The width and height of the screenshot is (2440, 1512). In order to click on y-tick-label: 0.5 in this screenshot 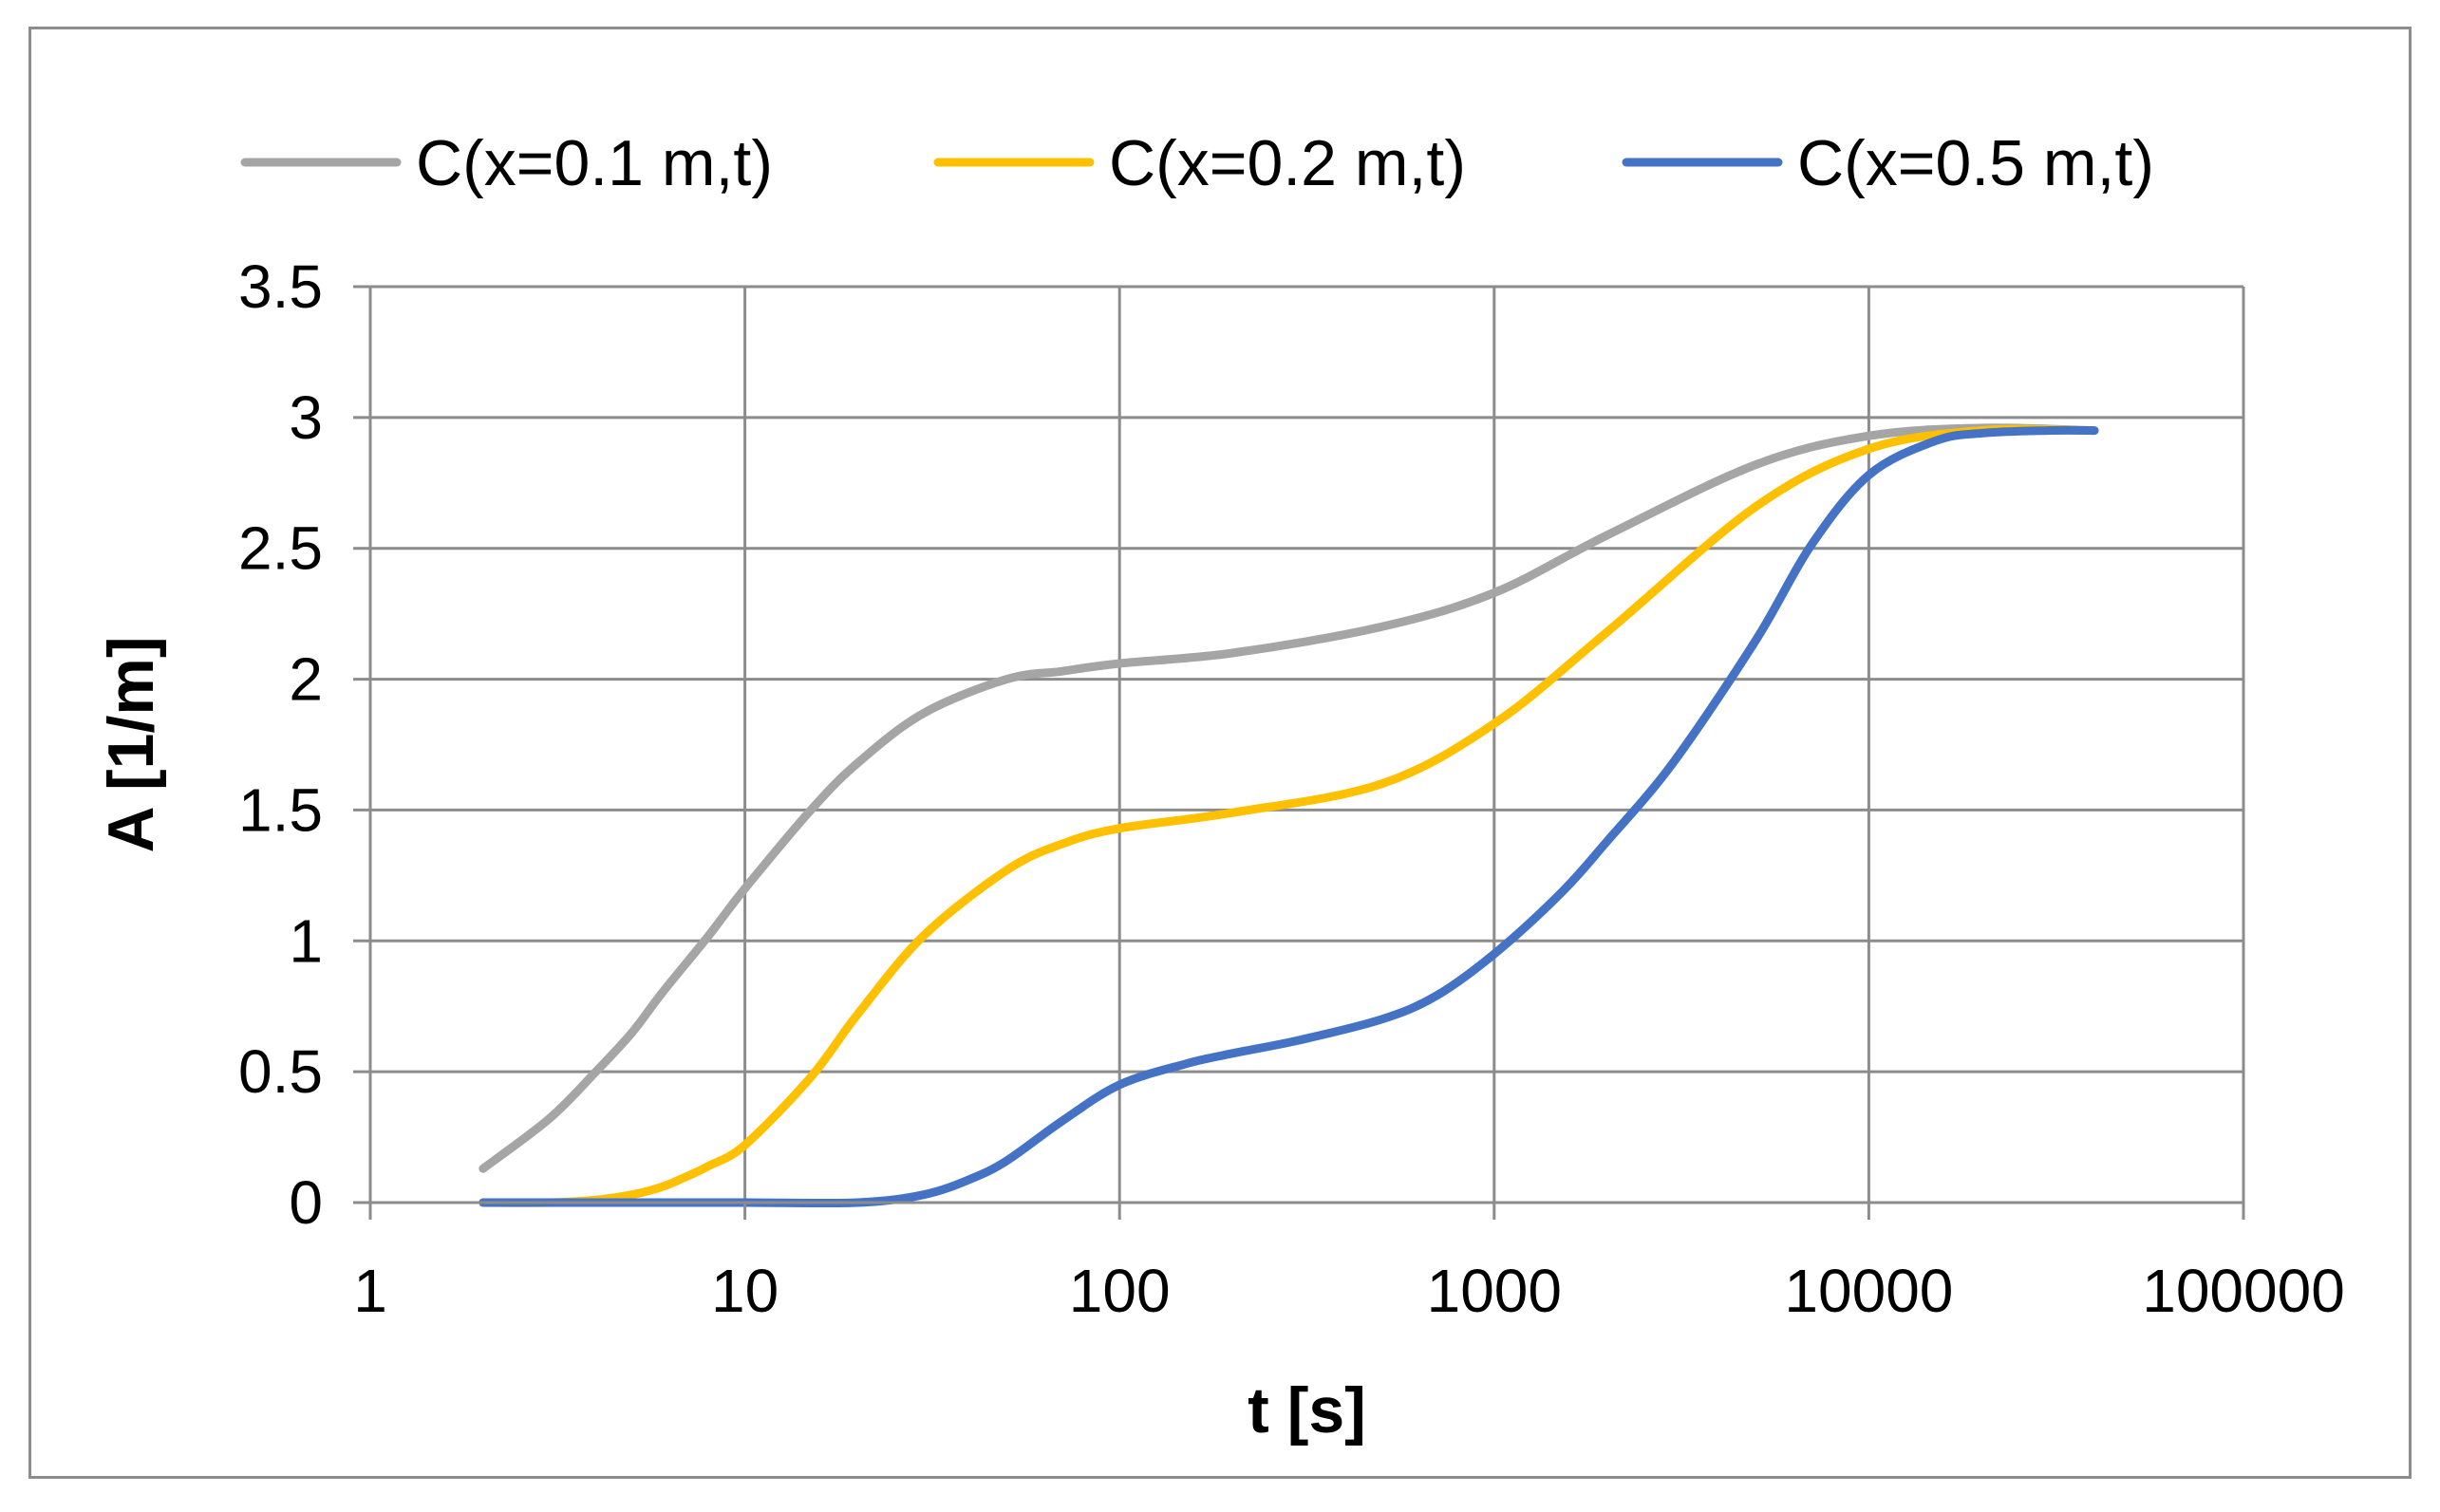, I will do `click(280, 1071)`.